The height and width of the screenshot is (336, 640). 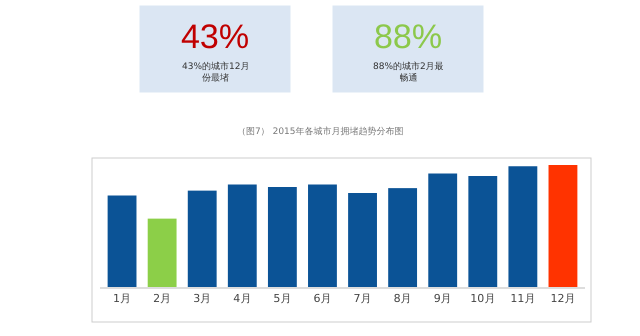 What do you see at coordinates (122, 299) in the screenshot?
I see `x-tick-label: 1月` at bounding box center [122, 299].